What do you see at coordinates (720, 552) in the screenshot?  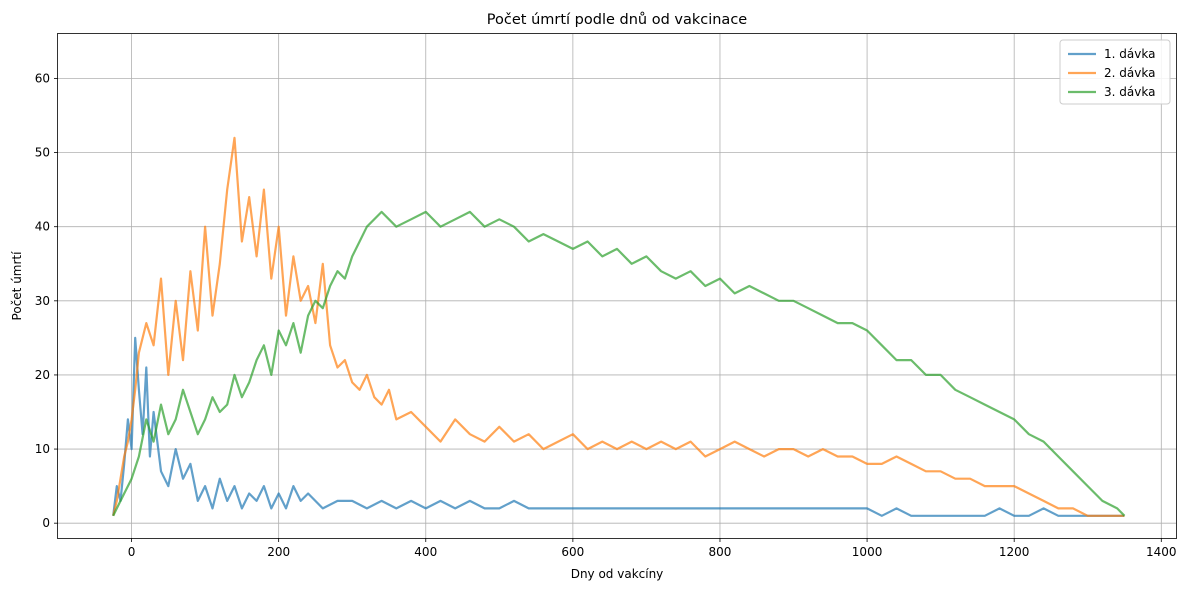 I see `x-tick-label: 800` at bounding box center [720, 552].